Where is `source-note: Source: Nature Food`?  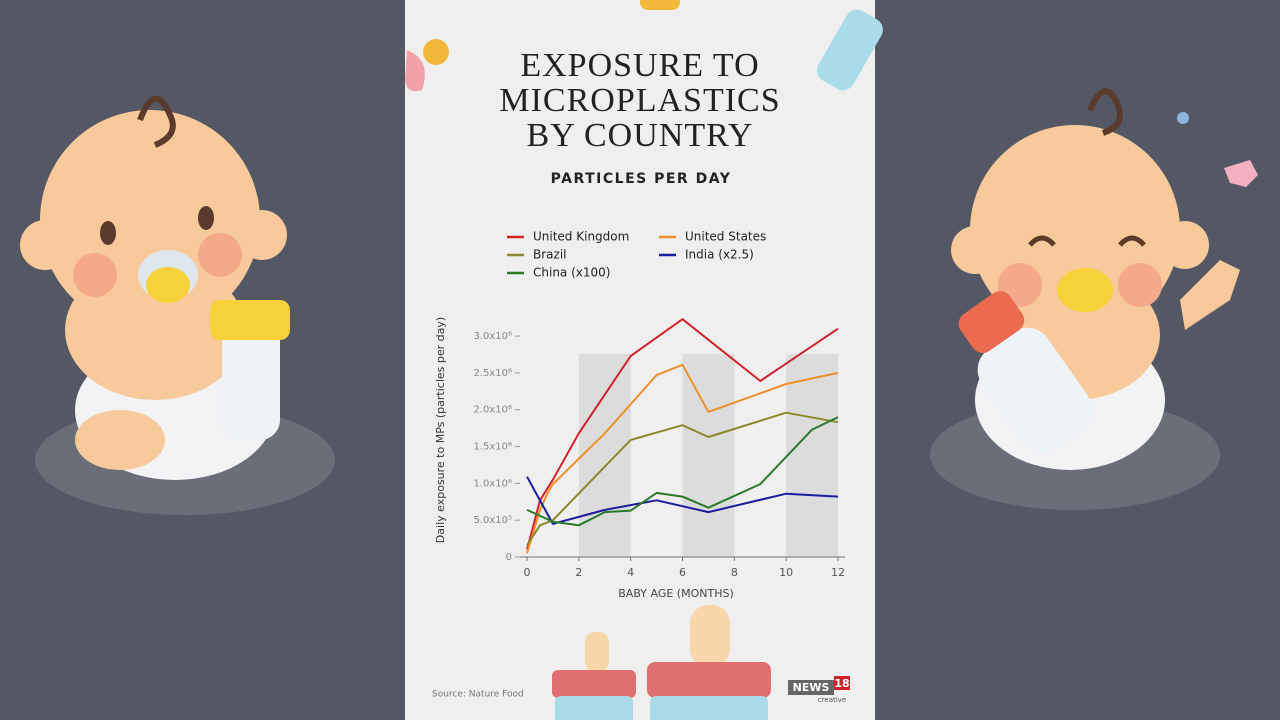 source-note: Source: Nature Food is located at coordinates (478, 695).